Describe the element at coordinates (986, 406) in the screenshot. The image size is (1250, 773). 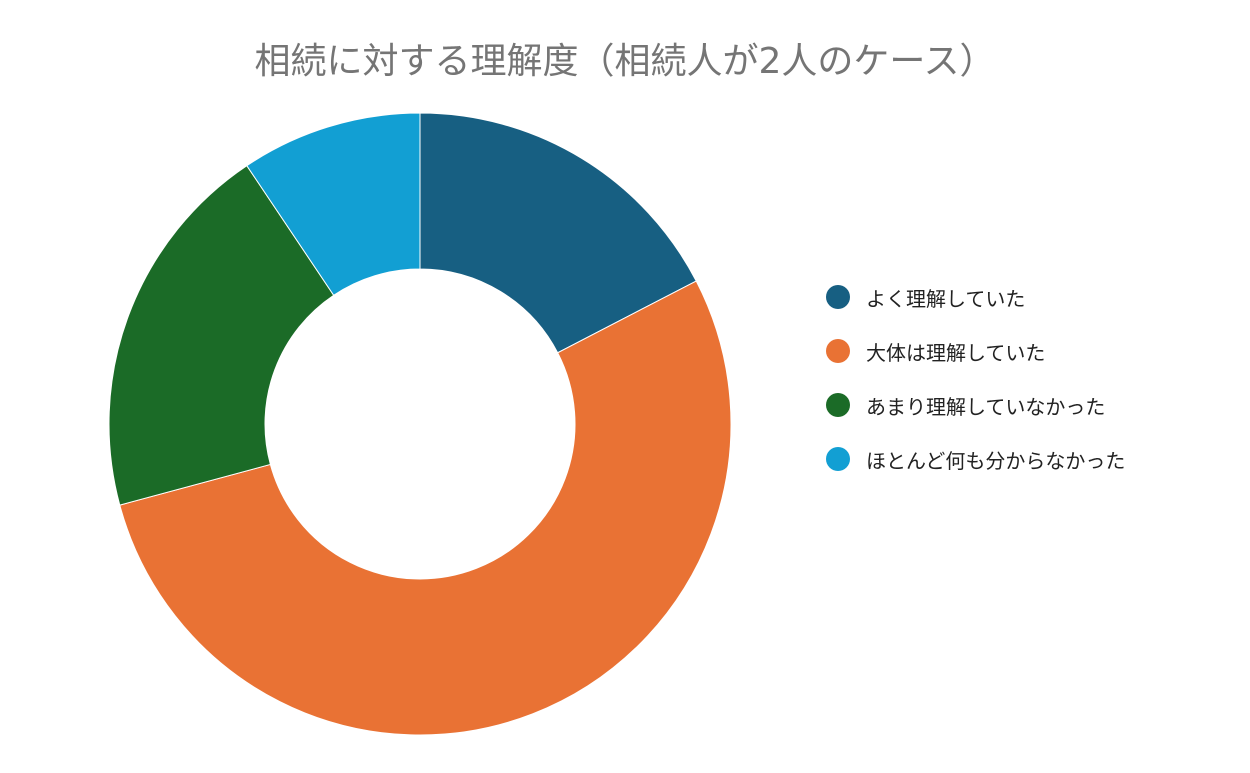
I see `legend-label: あまり理解していなかった` at that location.